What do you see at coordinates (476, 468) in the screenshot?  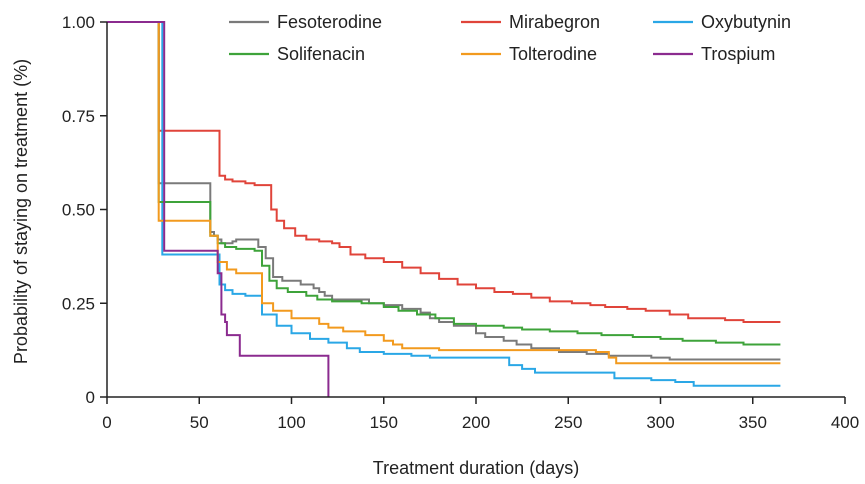 I see `x-axis-label: Treatment duration (days)` at bounding box center [476, 468].